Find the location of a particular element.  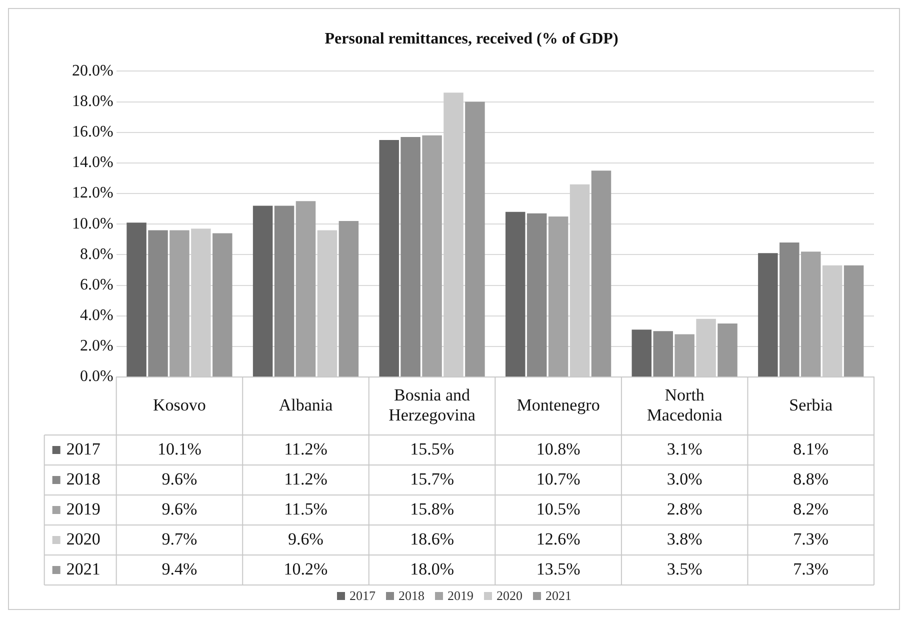

y-tick-label: 0.0% is located at coordinates (97, 377).